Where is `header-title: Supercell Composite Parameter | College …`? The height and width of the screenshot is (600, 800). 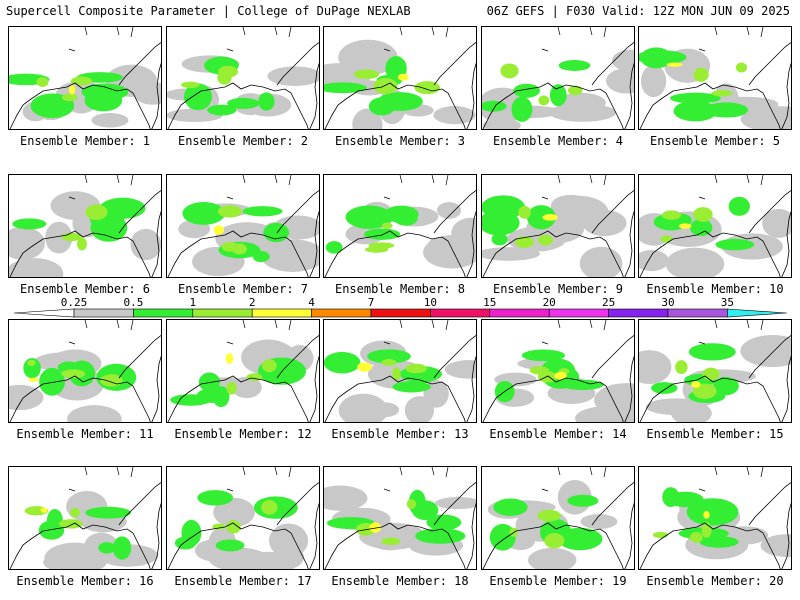 header-title: Supercell Composite Parameter | College … is located at coordinates (208, 11).